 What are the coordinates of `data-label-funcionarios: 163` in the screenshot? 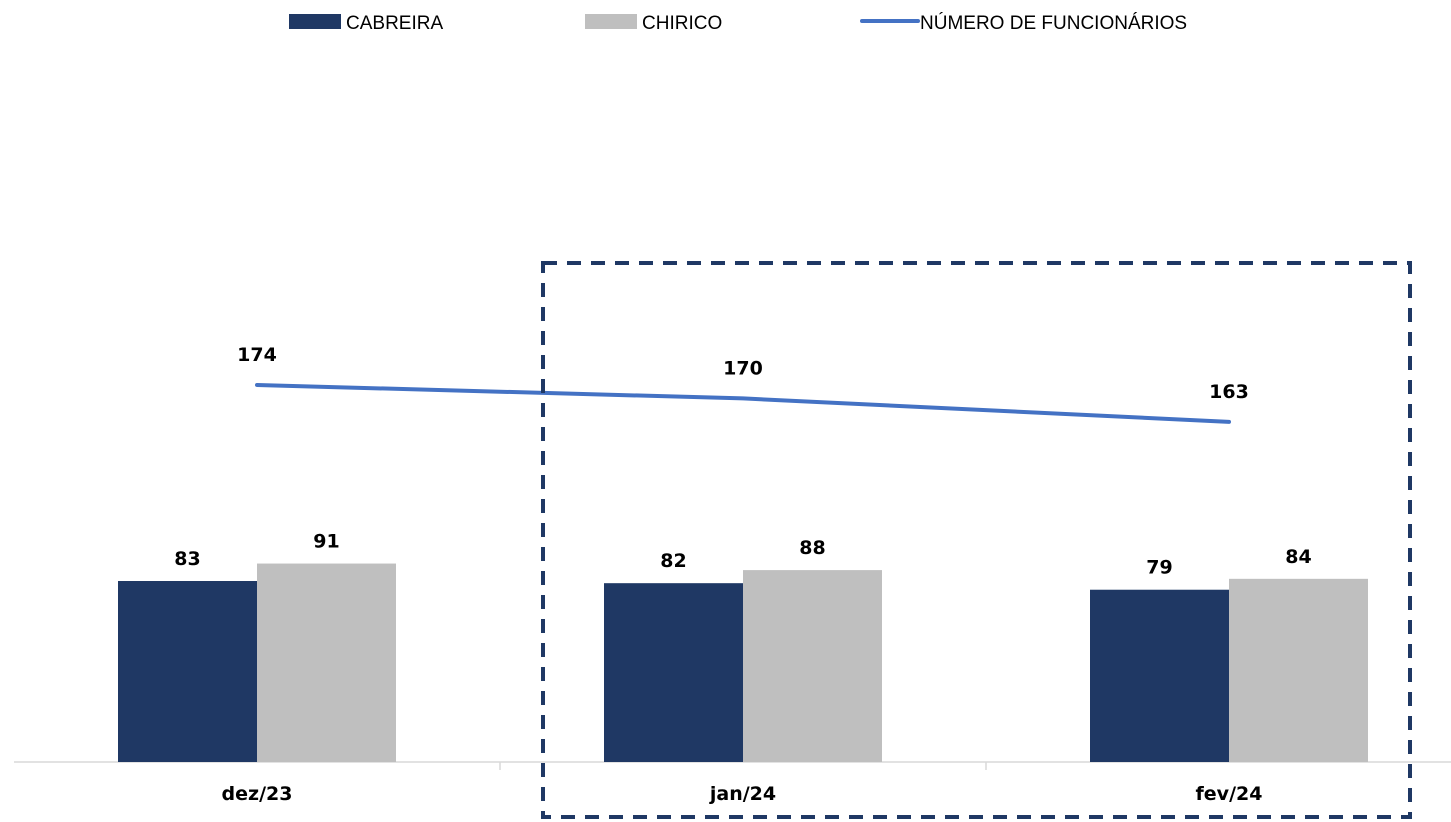 It's located at (1229, 392).